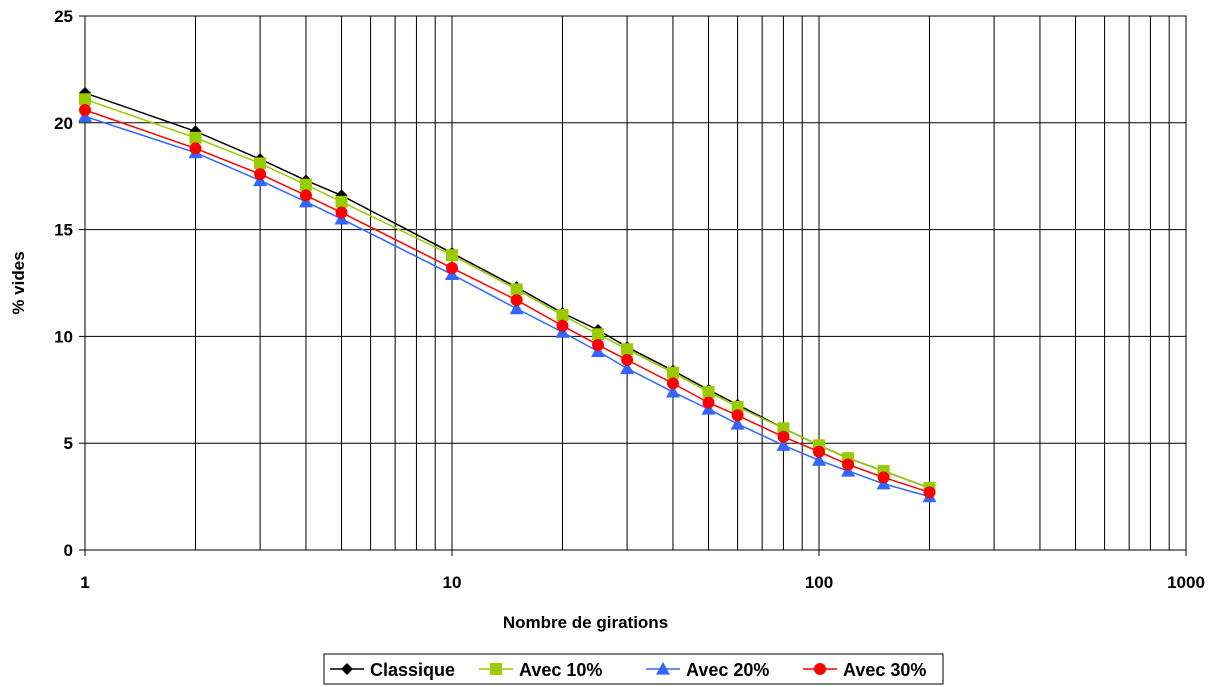  Describe the element at coordinates (63, 336) in the screenshot. I see `y-tick-label: 10` at that location.